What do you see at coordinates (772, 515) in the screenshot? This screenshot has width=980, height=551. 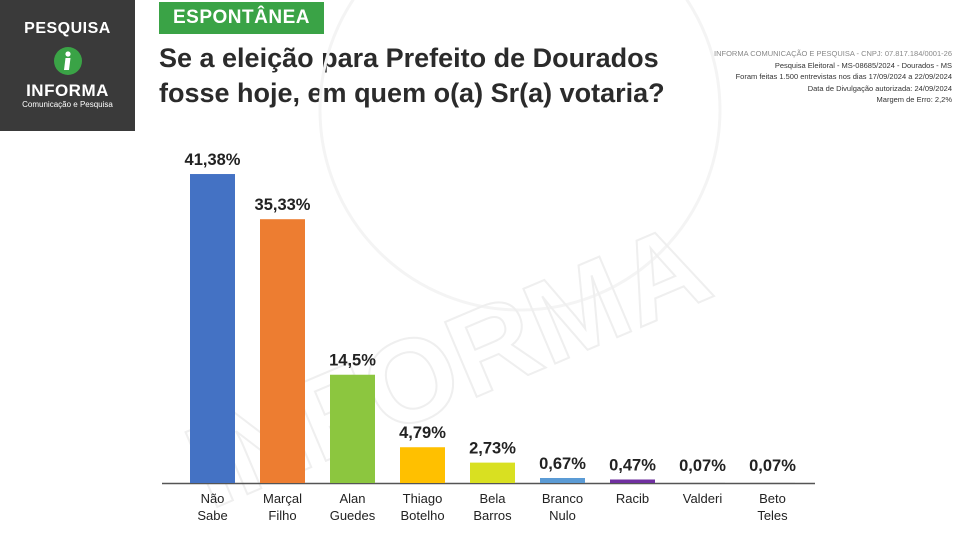 I see `category-label: Teles` at bounding box center [772, 515].